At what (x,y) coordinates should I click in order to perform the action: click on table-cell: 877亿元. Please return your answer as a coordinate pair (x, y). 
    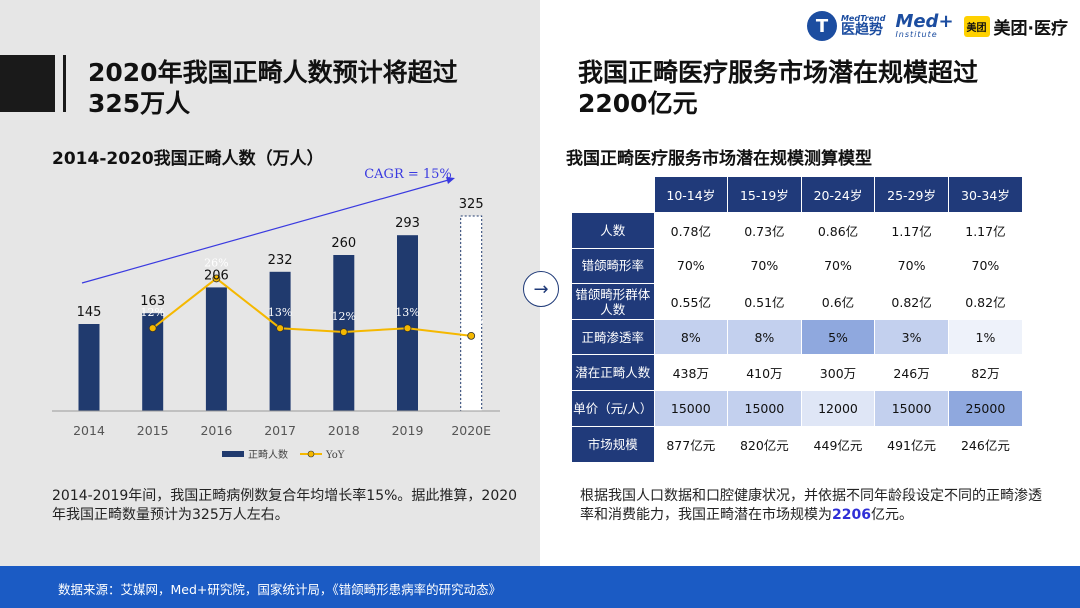
    Looking at the image, I should click on (690, 443).